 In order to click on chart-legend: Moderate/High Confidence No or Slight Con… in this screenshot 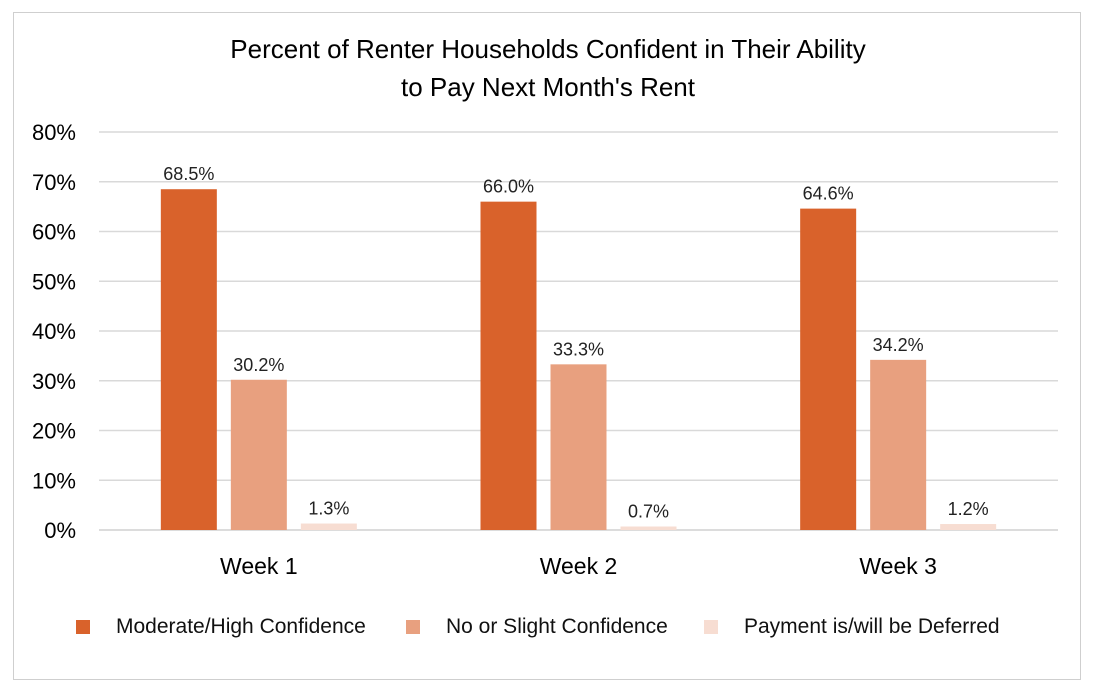, I will do `click(548, 627)`.